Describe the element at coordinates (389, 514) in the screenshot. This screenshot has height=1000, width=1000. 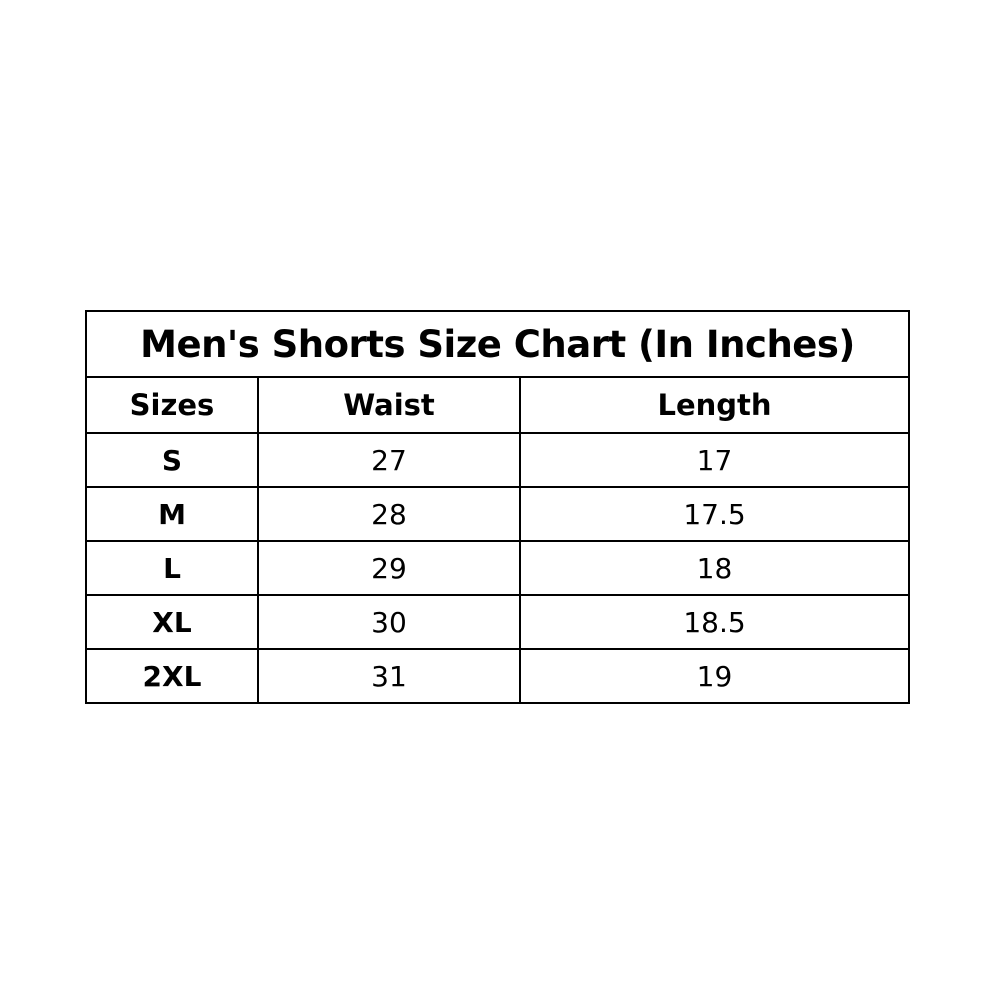
I see `waist-cell: 28` at that location.